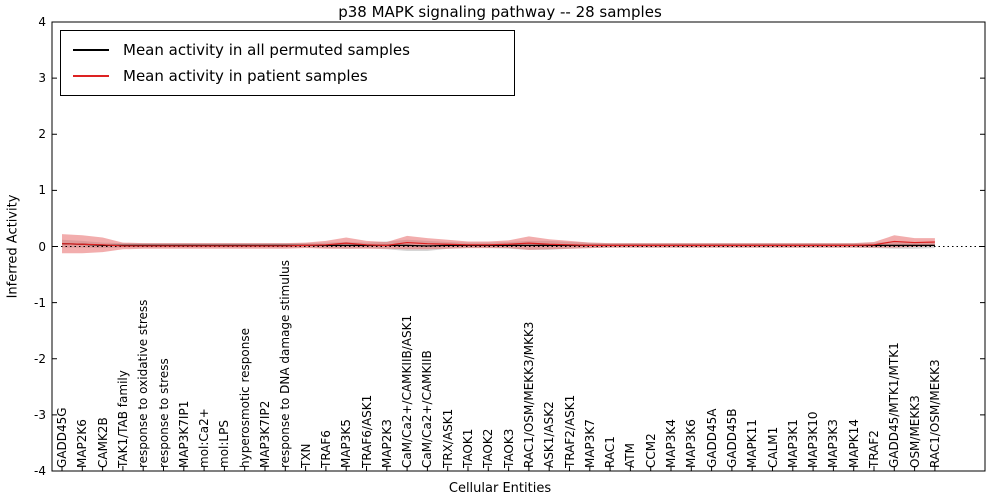 The width and height of the screenshot is (1000, 500). I want to click on x-tick-label: TRAF6, so click(325, 449).